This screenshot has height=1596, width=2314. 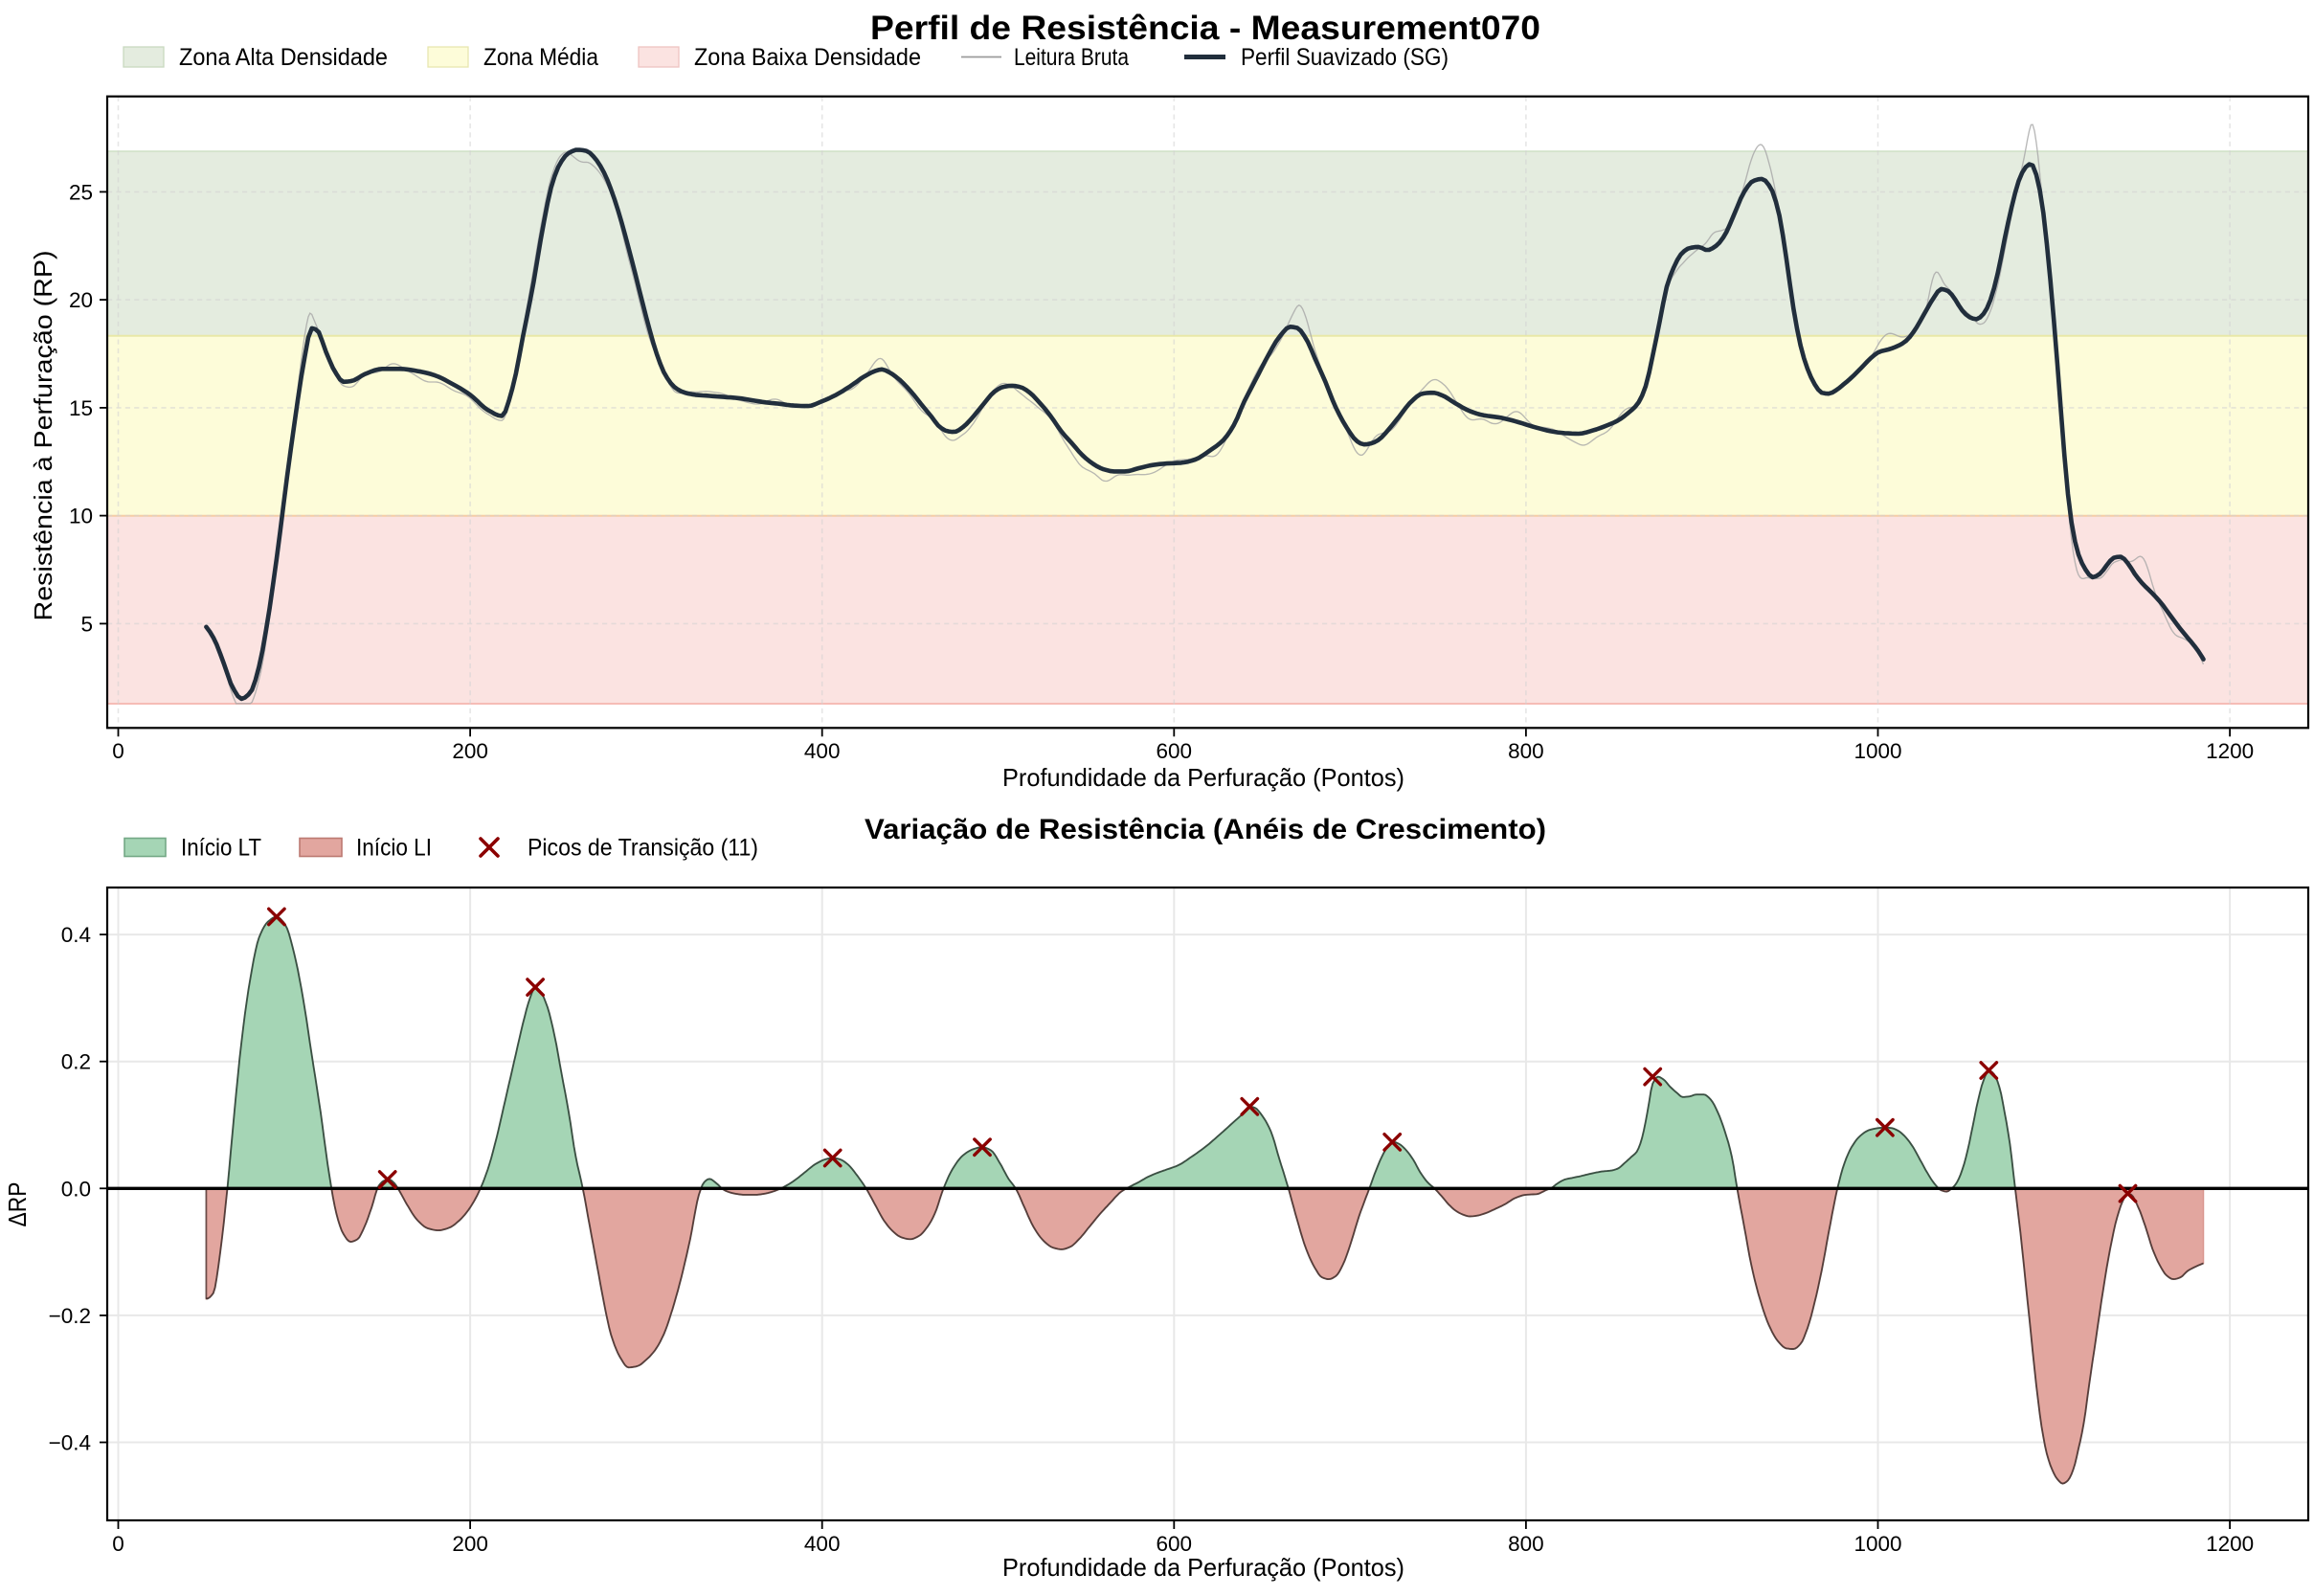 I want to click on svg-text: 0.4, so click(x=76, y=935).